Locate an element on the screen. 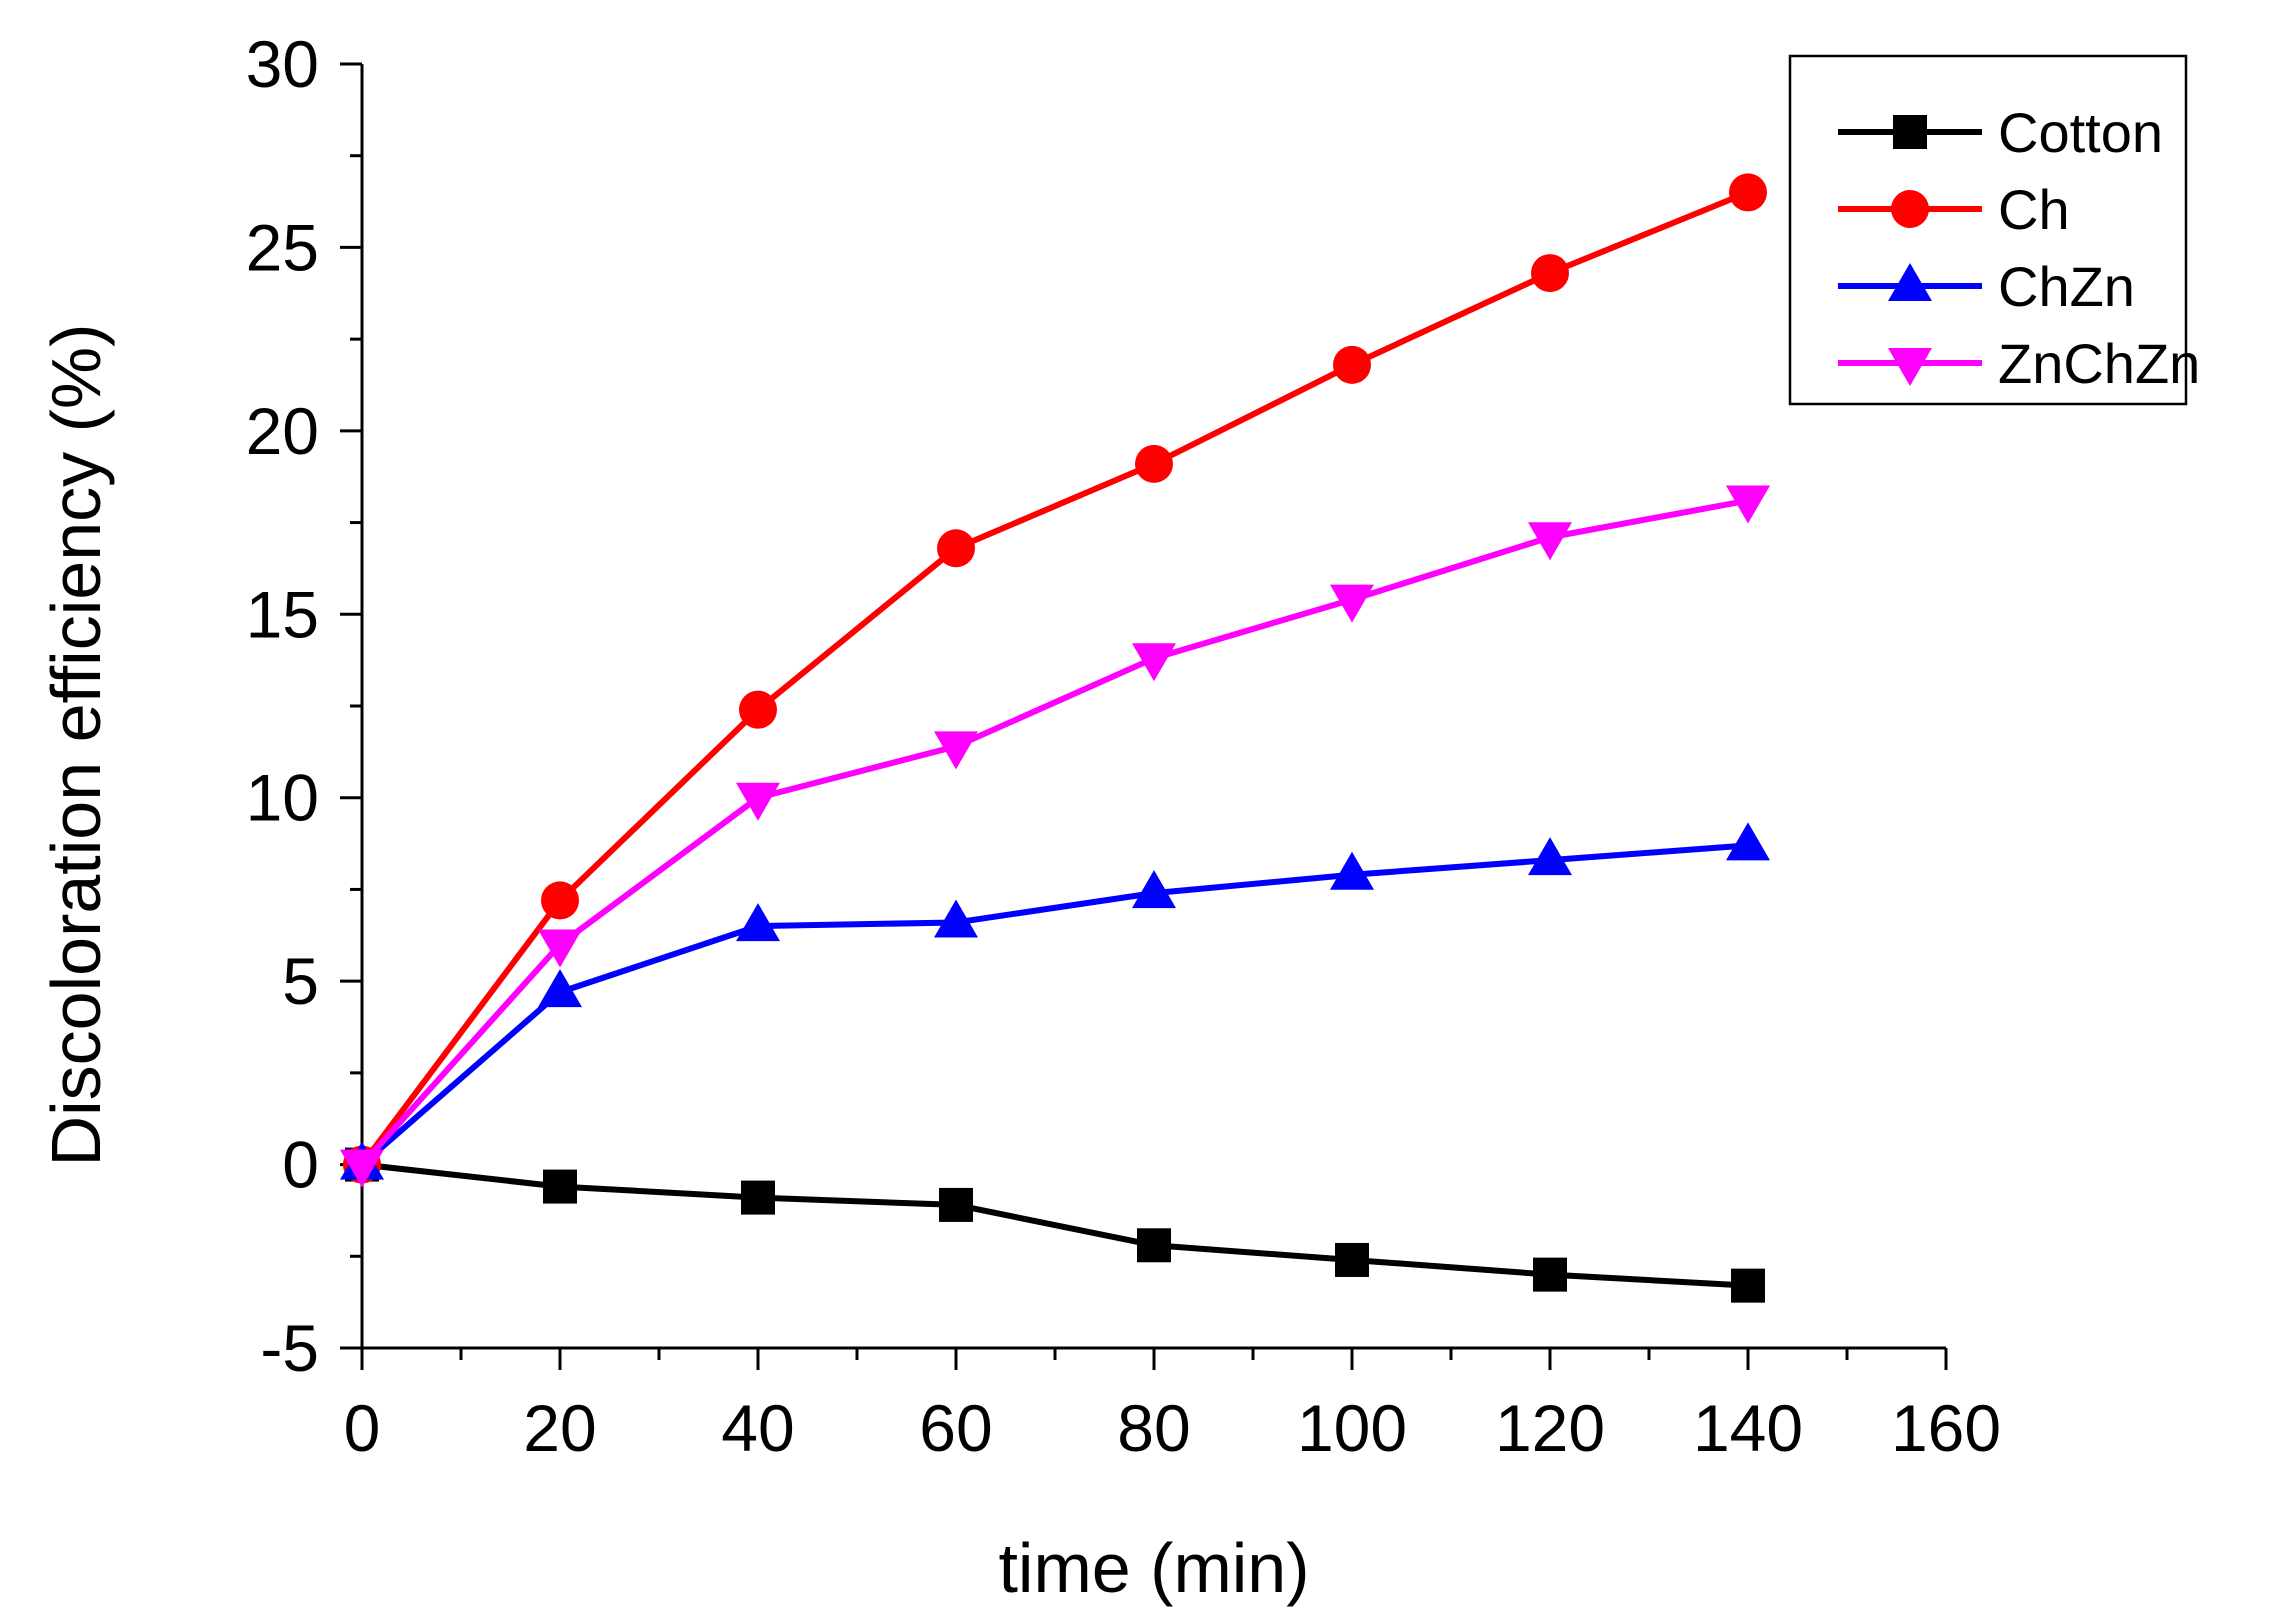  x-tick-label: 20 is located at coordinates (559, 1428).